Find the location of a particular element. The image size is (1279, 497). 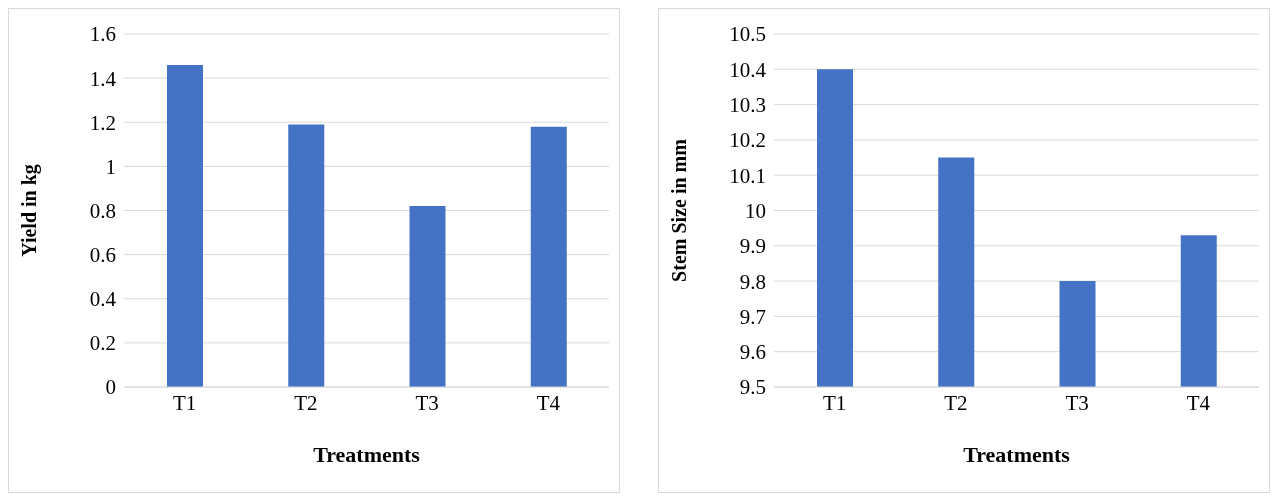

y-tick-label: 1.4 is located at coordinates (103, 78).